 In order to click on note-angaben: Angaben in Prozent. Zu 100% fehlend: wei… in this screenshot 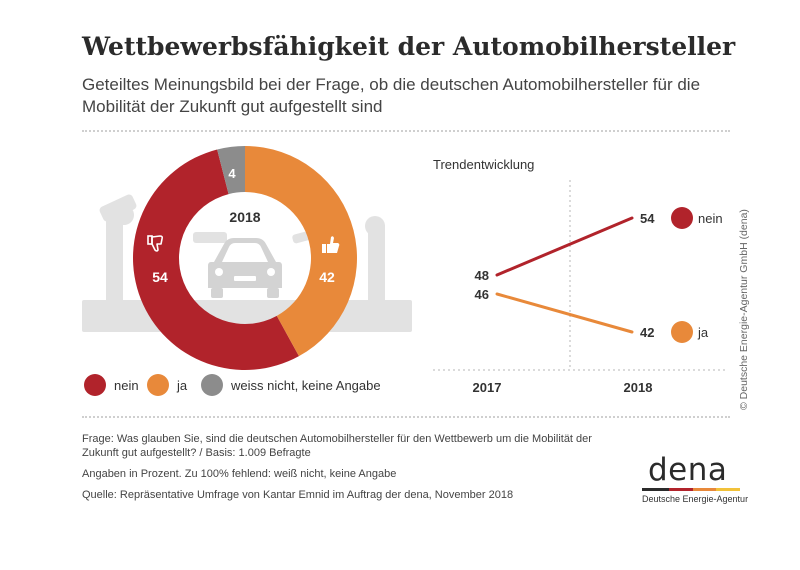, I will do `click(239, 474)`.